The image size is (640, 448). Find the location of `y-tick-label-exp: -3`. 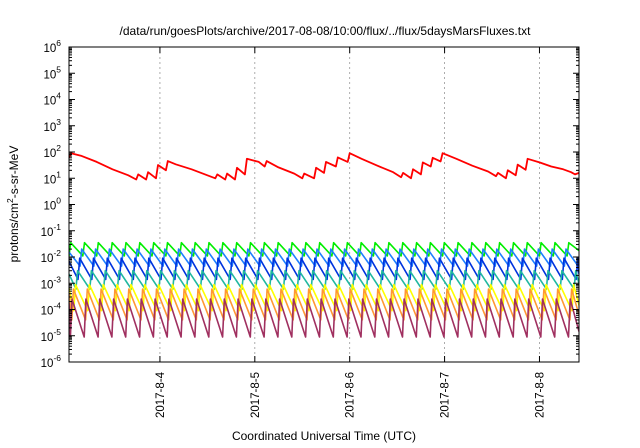

y-tick-label-exp: -3 is located at coordinates (57, 279).